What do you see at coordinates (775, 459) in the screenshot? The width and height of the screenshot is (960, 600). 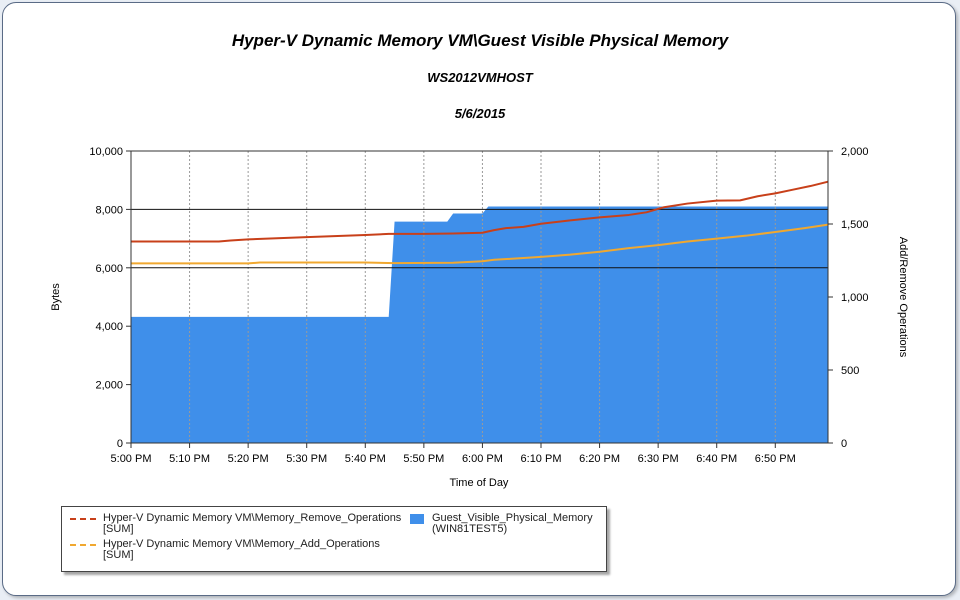 I see `x-tick-label: 6:50 PM` at bounding box center [775, 459].